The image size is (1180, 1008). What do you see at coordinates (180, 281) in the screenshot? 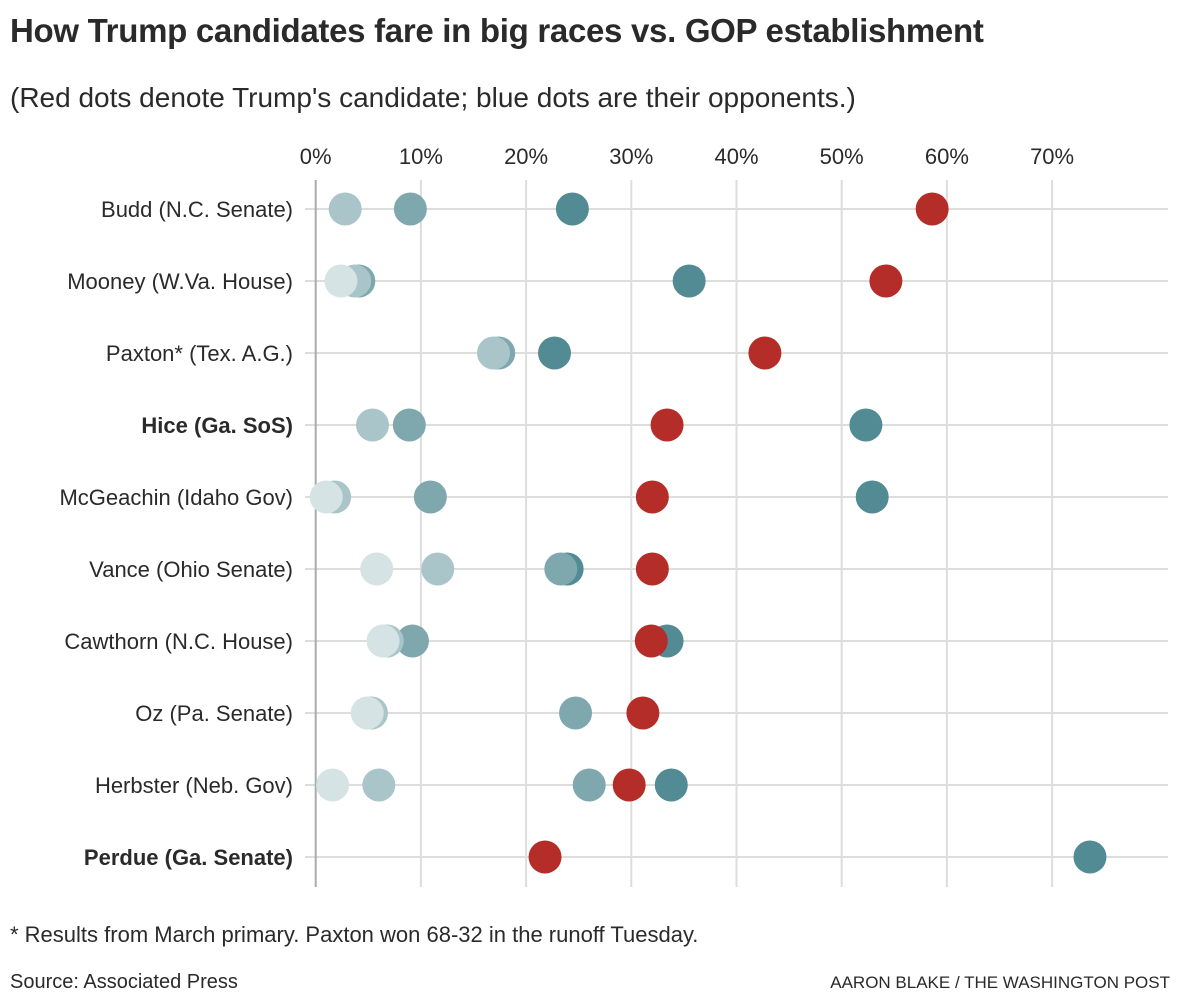
I see `row-label: Mooney (W.Va. House)` at bounding box center [180, 281].